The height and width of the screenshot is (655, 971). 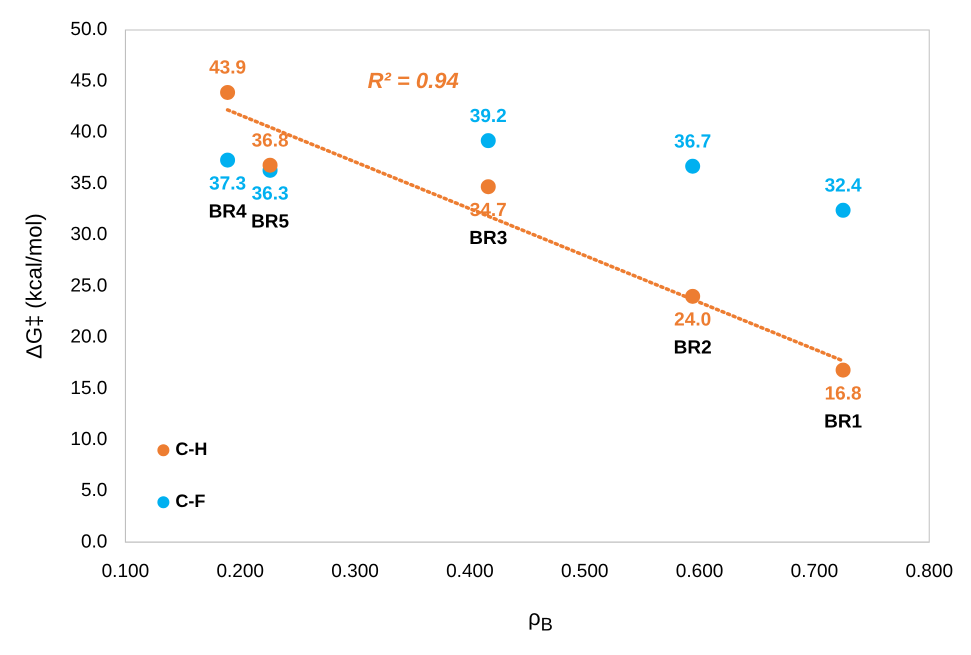 What do you see at coordinates (693, 141) in the screenshot?
I see `data-label: 36.7` at bounding box center [693, 141].